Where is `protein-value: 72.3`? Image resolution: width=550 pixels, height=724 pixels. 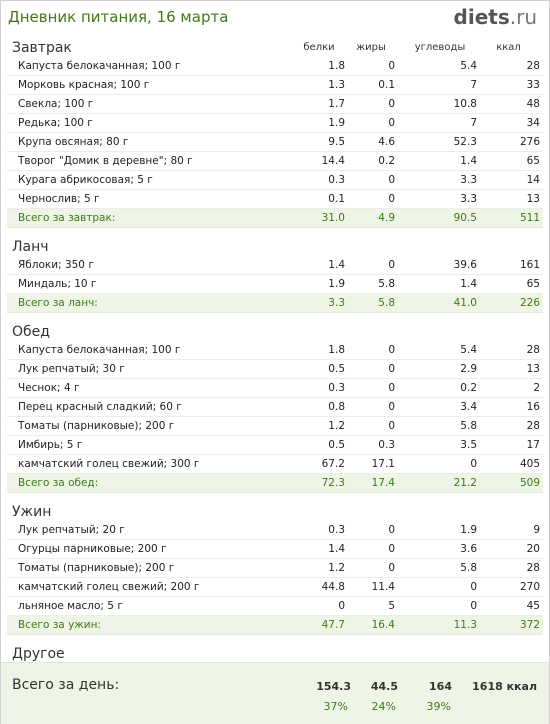 protein-value: 72.3 is located at coordinates (333, 483).